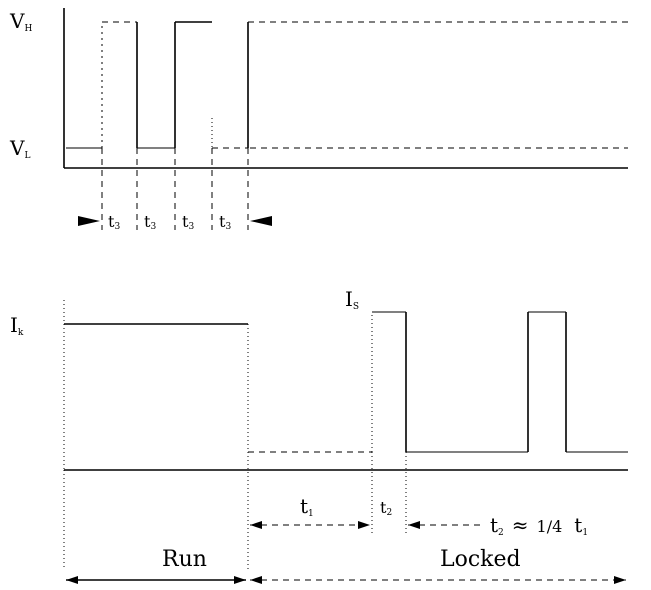 This screenshot has height=590, width=651. What do you see at coordinates (17, 325) in the screenshot?
I see `ik-label: Ik` at bounding box center [17, 325].